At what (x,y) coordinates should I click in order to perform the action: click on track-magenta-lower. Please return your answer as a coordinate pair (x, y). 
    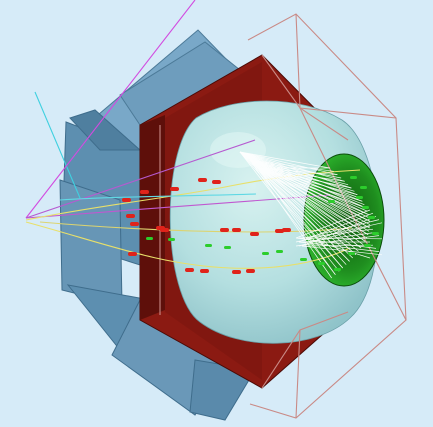
    Looking at the image, I should click on (178, 206).